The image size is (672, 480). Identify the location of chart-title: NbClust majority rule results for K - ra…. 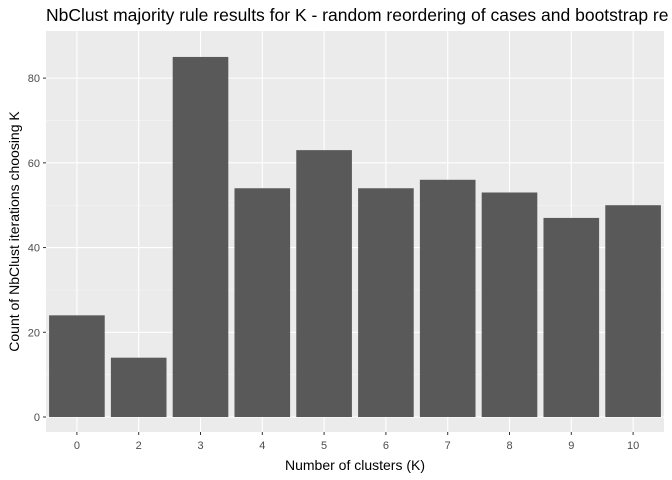
(357, 15).